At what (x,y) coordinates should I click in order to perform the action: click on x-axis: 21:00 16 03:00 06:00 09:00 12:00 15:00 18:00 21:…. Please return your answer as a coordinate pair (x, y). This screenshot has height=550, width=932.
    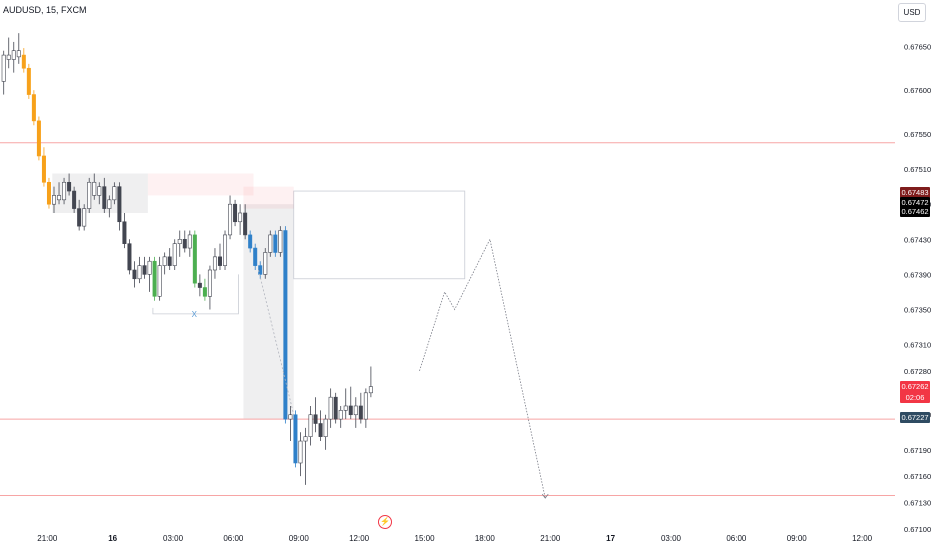
    Looking at the image, I should click on (454, 538).